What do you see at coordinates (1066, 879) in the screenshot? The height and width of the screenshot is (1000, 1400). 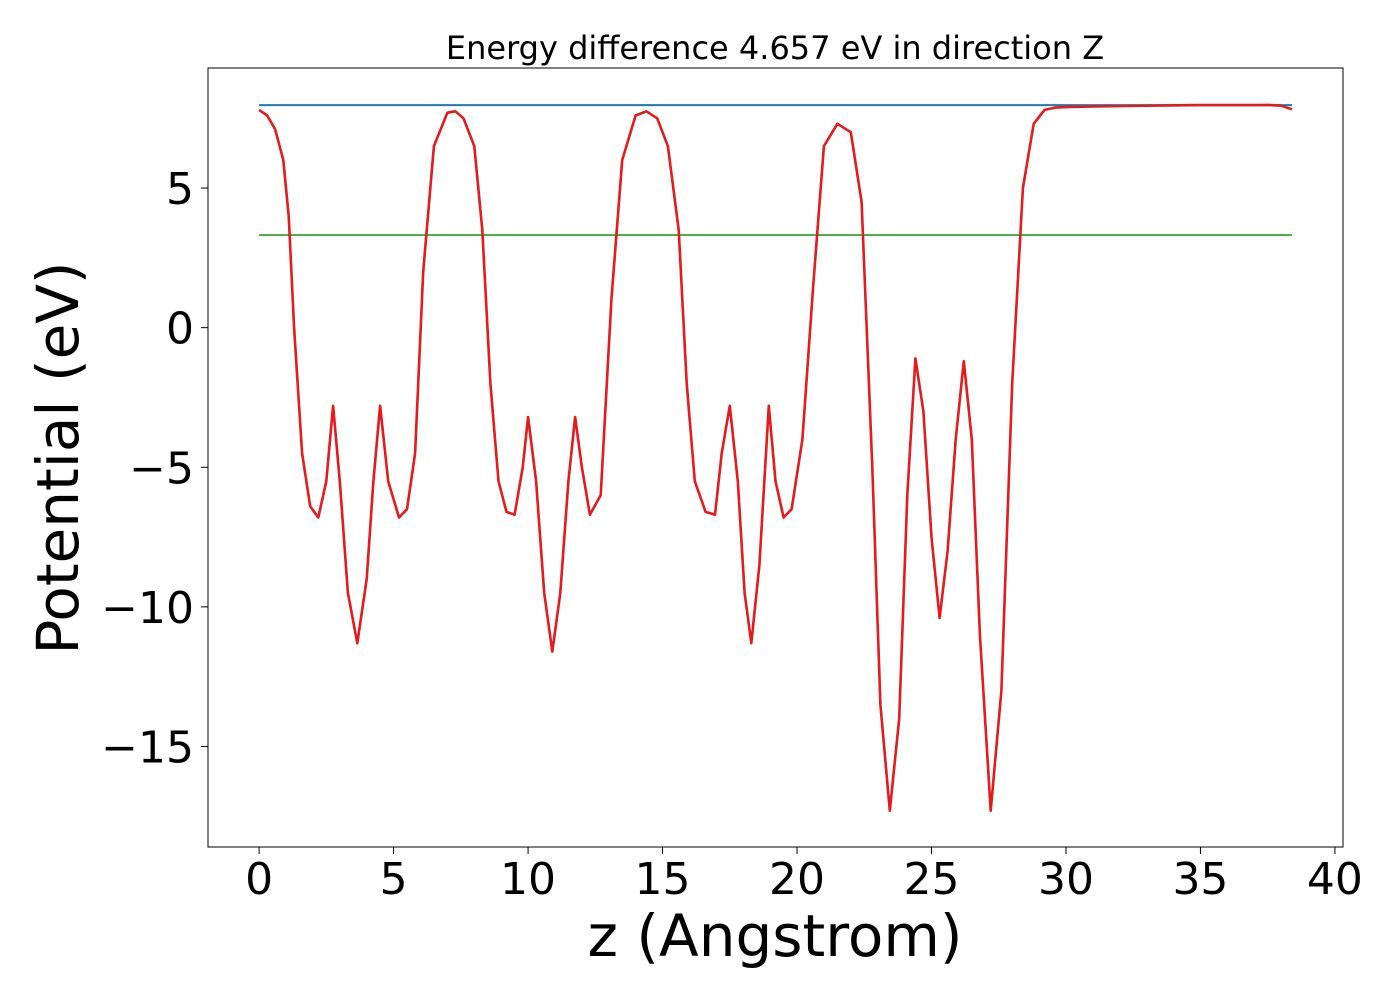 I see `x-tick-label: 30` at bounding box center [1066, 879].